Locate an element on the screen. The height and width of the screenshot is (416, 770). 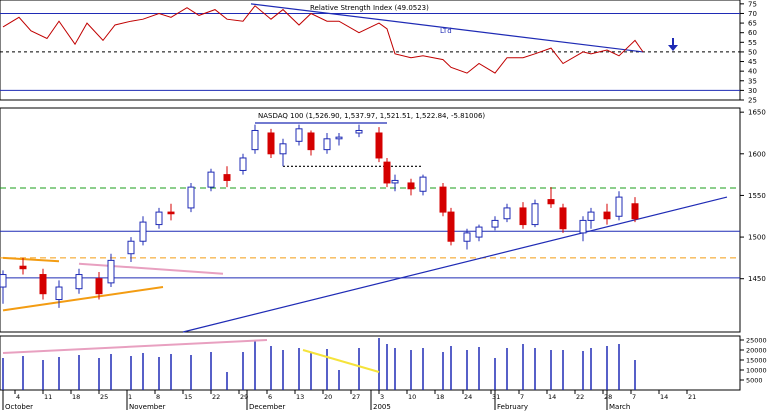
rsi-ytick-label: 50 is located at coordinates (752, 52).